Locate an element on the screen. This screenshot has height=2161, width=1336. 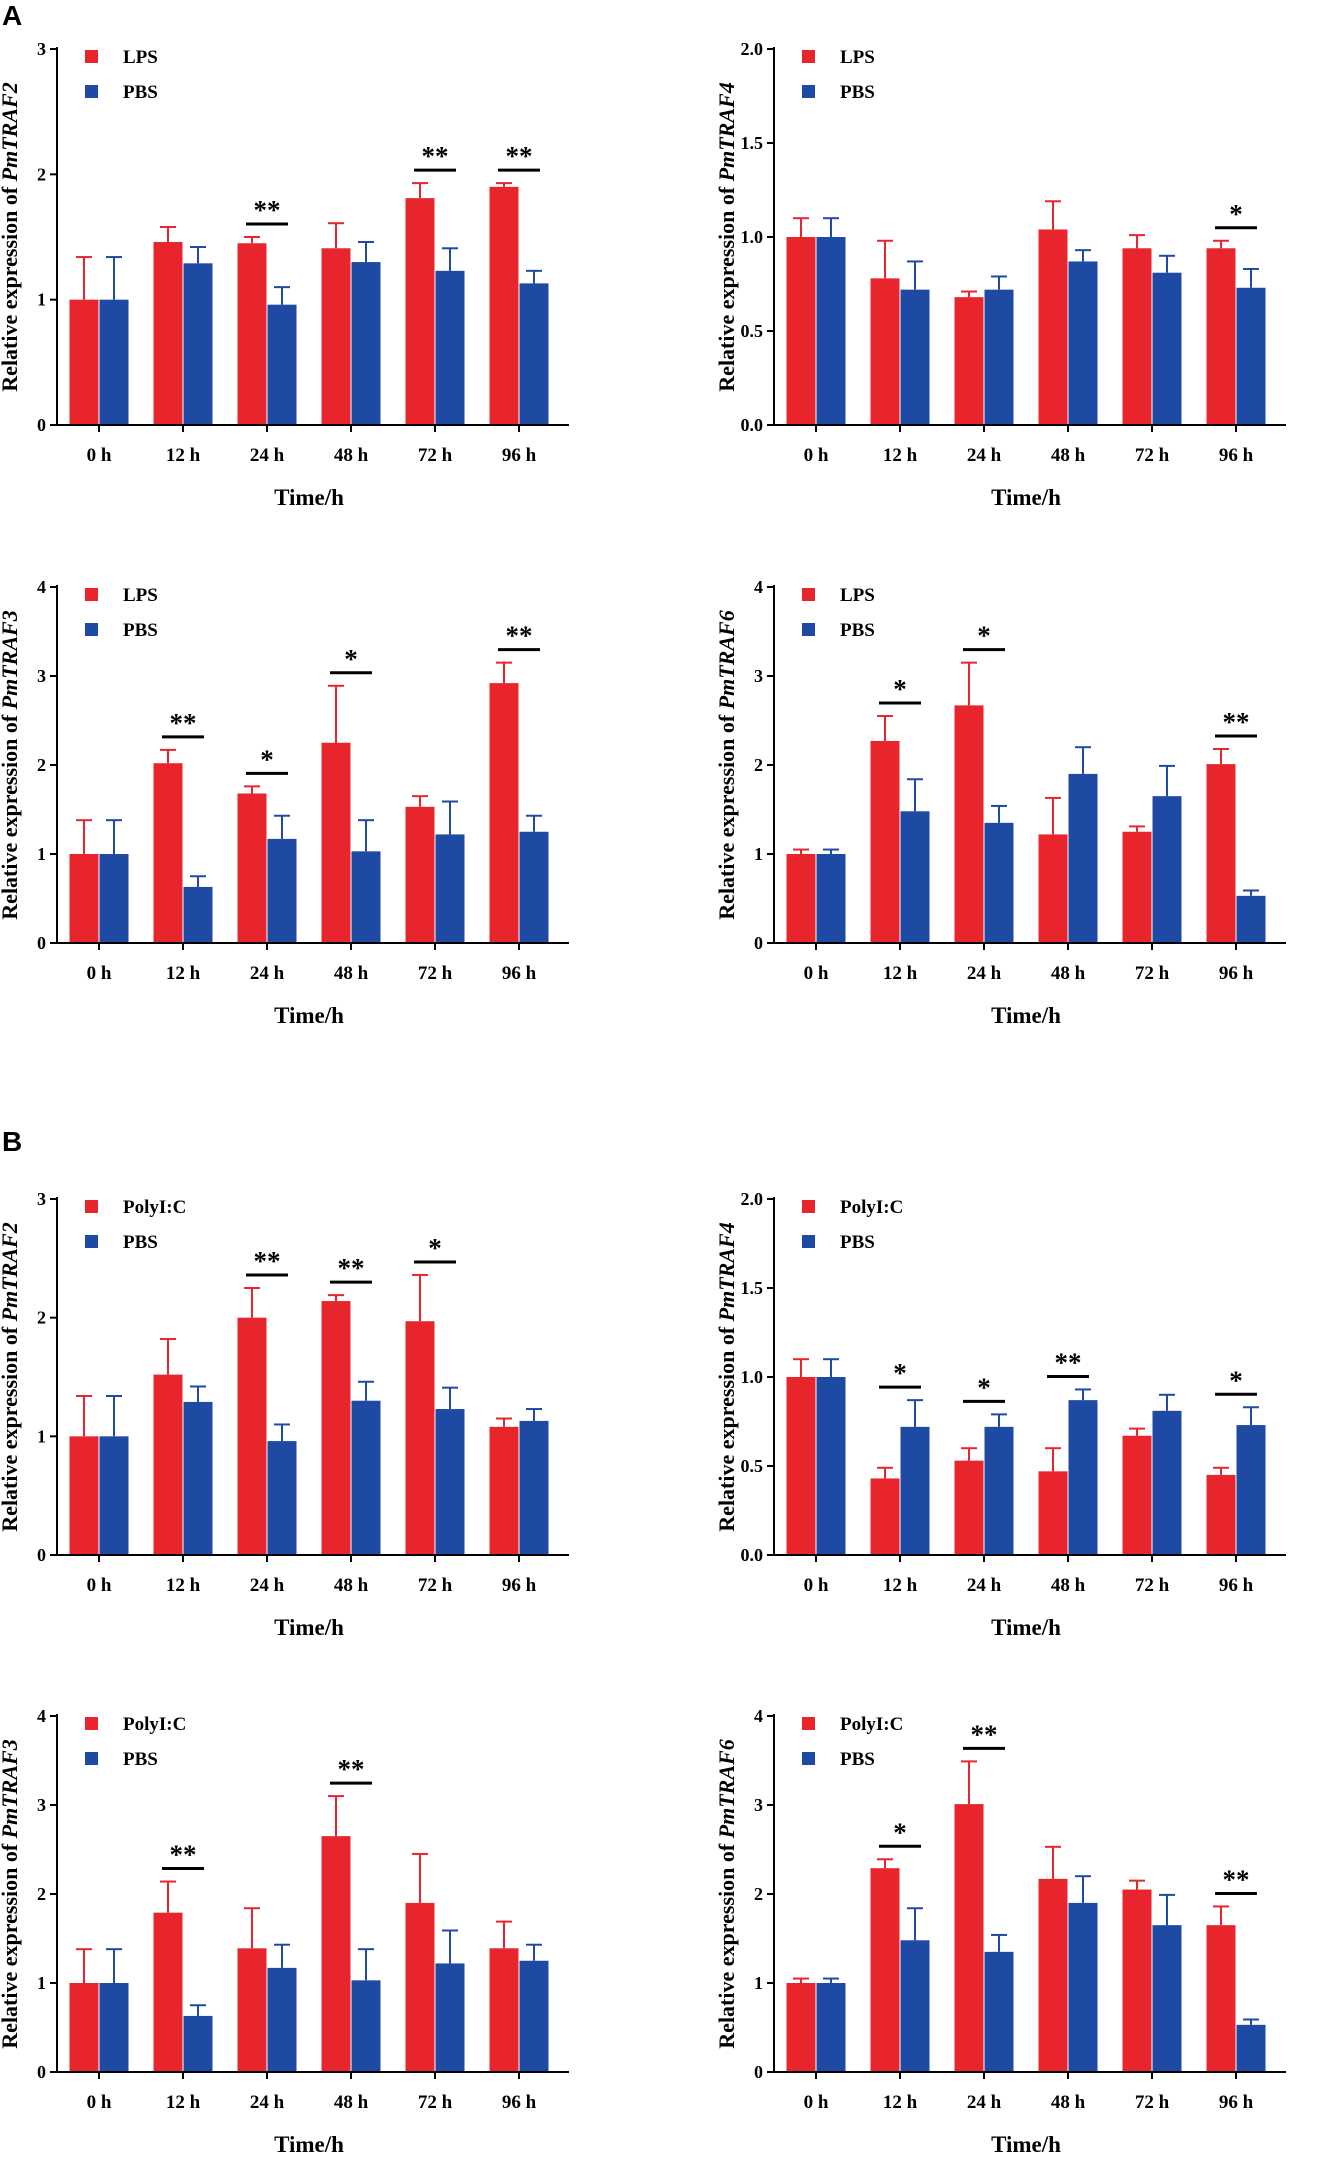
y-axis-title-gene: PmTRAF4 is located at coordinates (726, 132).